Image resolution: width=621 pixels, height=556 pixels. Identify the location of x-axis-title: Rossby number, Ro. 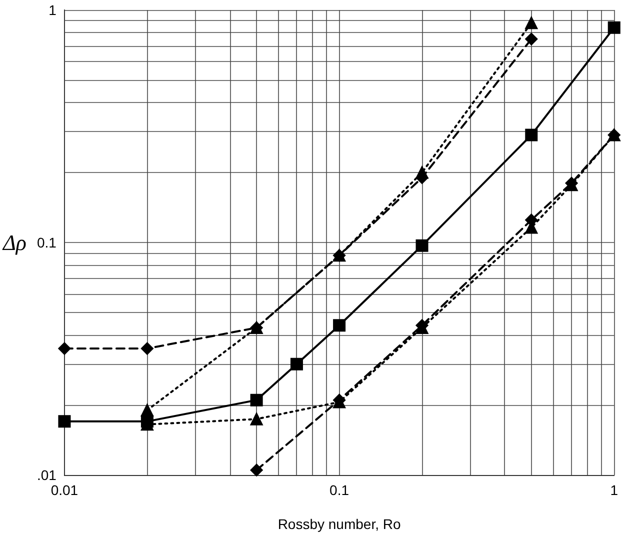
(339, 524).